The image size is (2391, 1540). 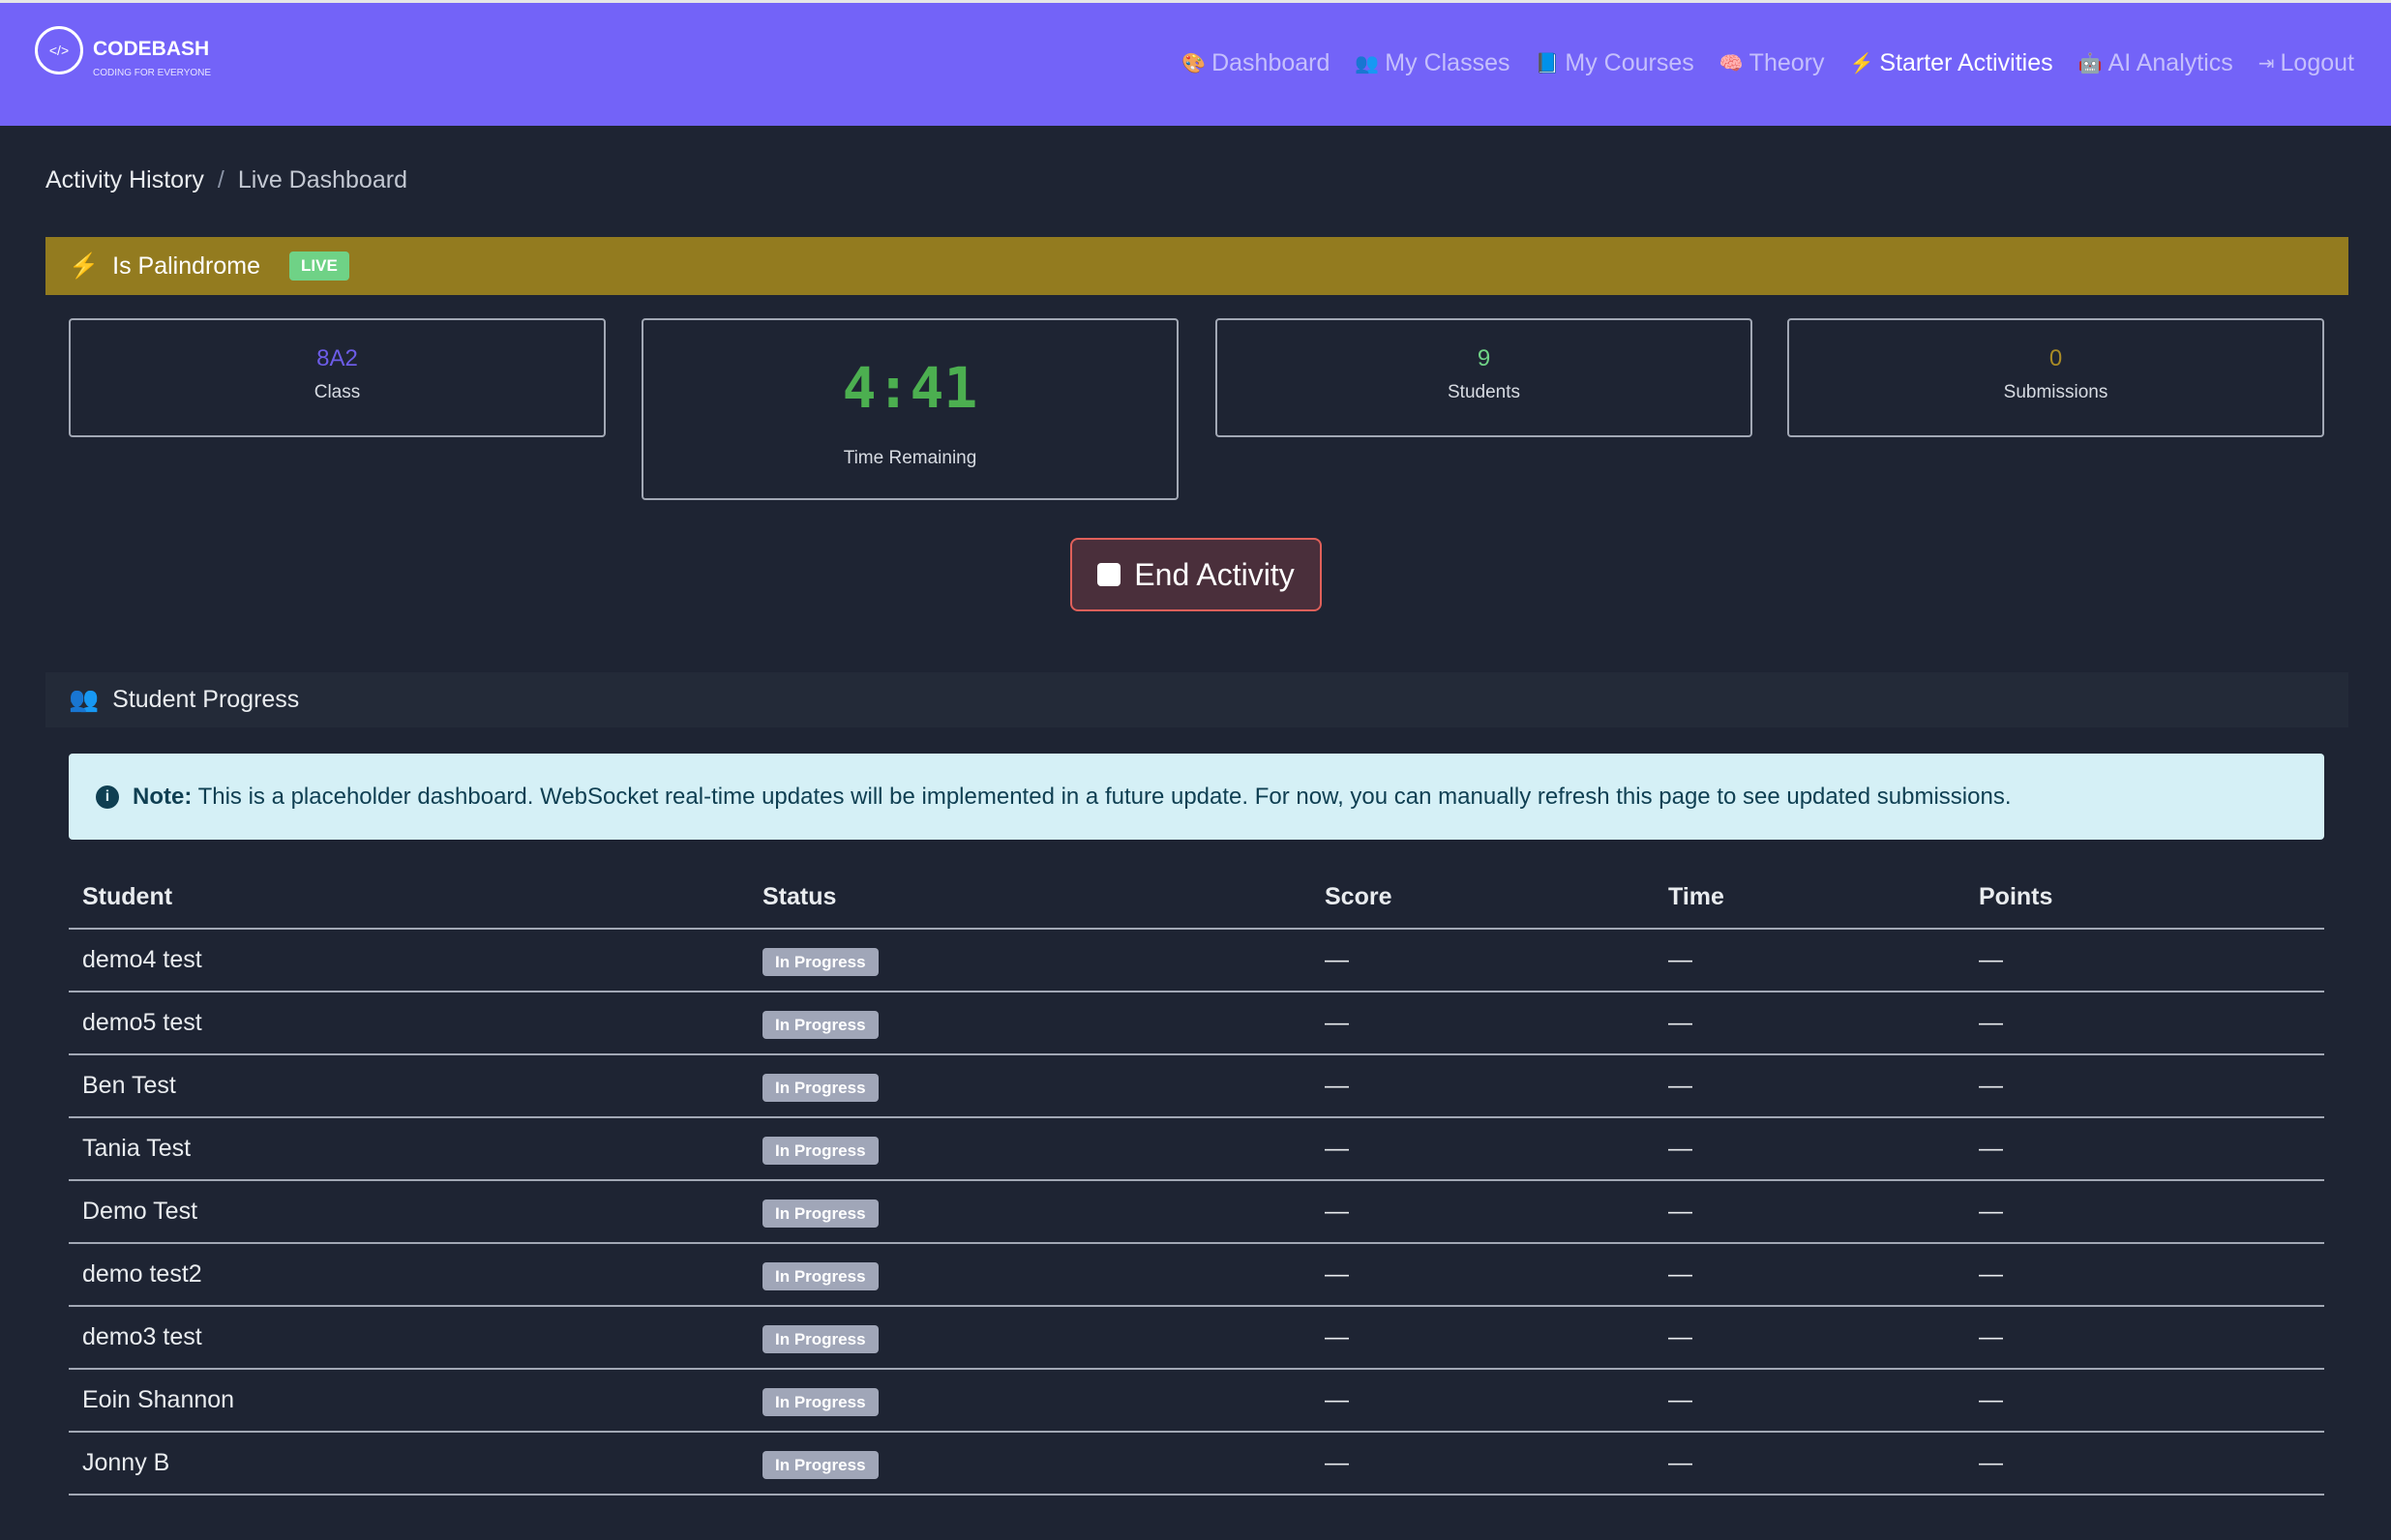 What do you see at coordinates (409, 1401) in the screenshot?
I see `student-name: Eoin Shannon` at bounding box center [409, 1401].